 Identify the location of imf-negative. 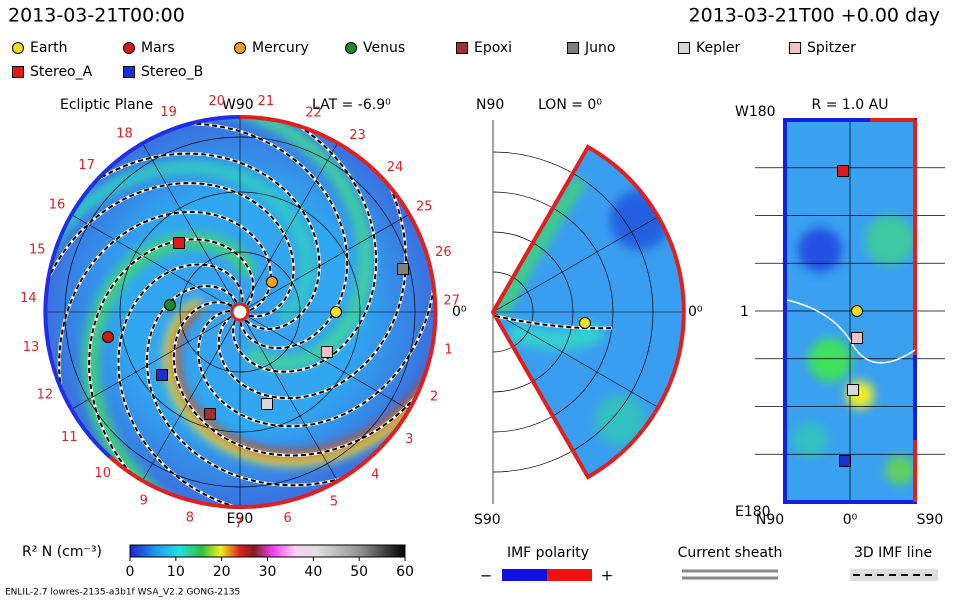
(524, 575).